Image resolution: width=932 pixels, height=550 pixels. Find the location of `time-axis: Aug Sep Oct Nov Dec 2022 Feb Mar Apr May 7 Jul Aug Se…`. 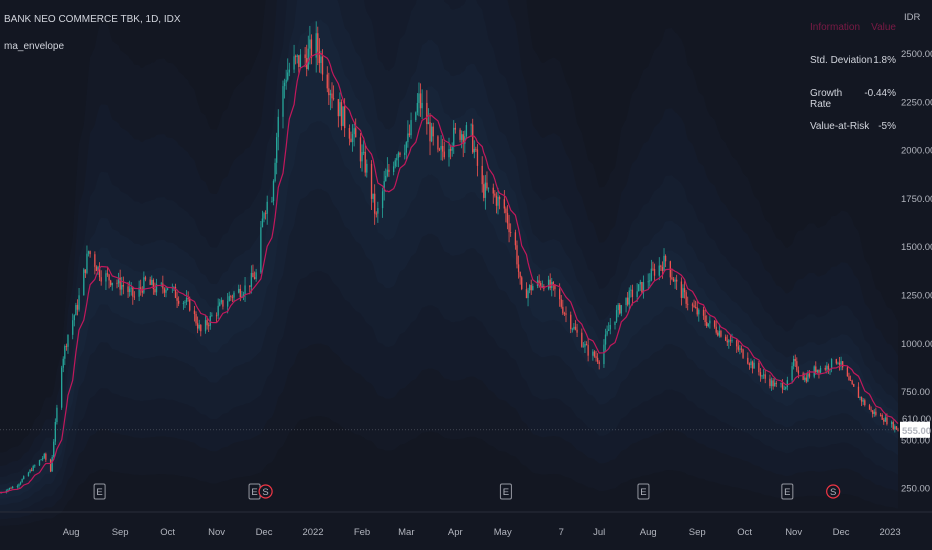

time-axis: Aug Sep Oct Nov Dec 2022 Feb Mar Apr May 7 Jul Aug Se… is located at coordinates (466, 524).